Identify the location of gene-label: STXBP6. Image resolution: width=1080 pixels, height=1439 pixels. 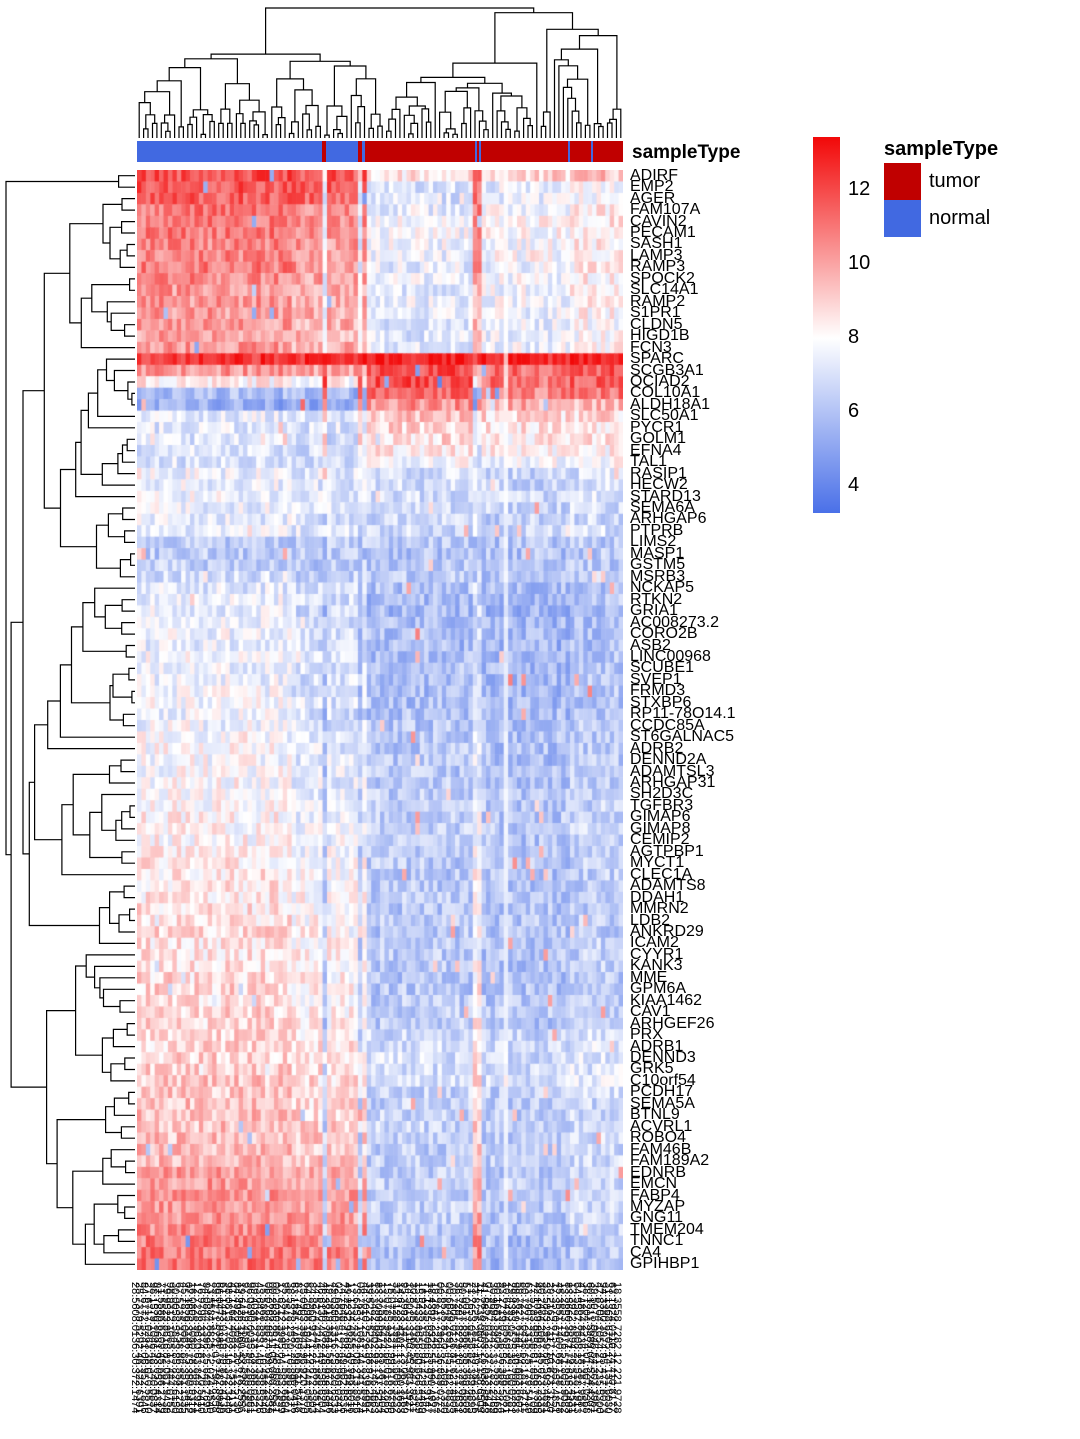
(661, 702).